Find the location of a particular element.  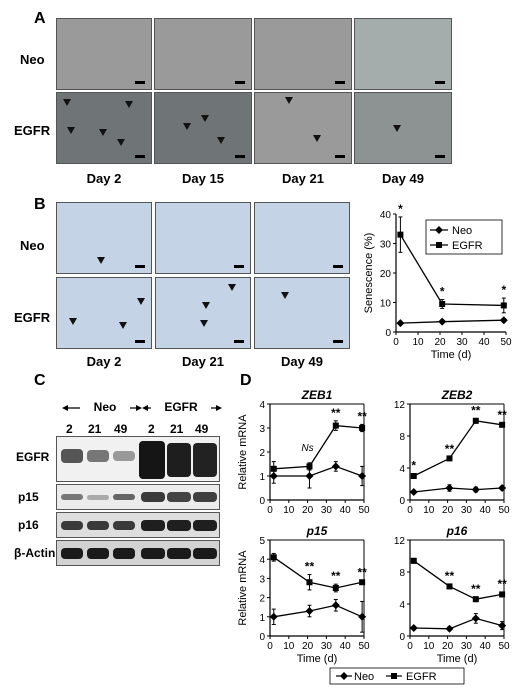

qpcr-chart-zeb1: 0 10 20 30 40 50 0 1 2 3 4 Relative mRNA ZEB1 Ns ** ** is located at coordinates (303, 452).